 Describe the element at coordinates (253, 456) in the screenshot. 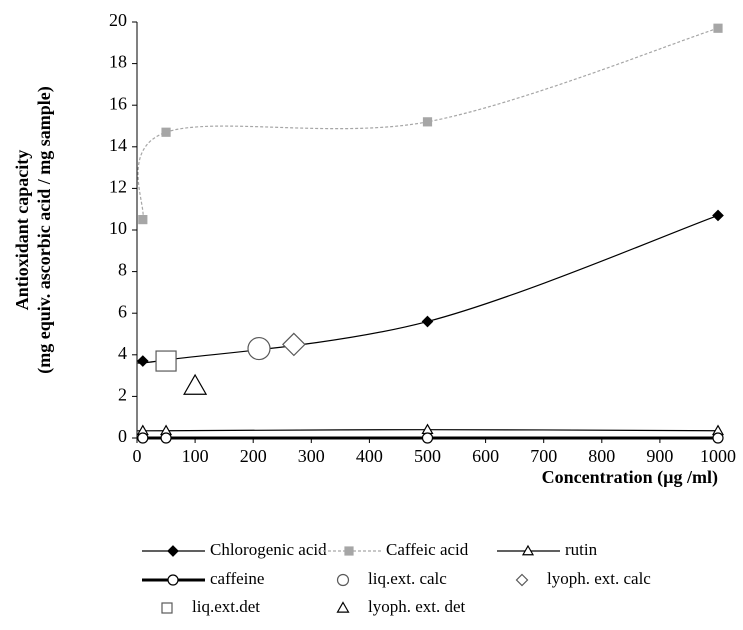

I see `x-tick-label: 200` at that location.